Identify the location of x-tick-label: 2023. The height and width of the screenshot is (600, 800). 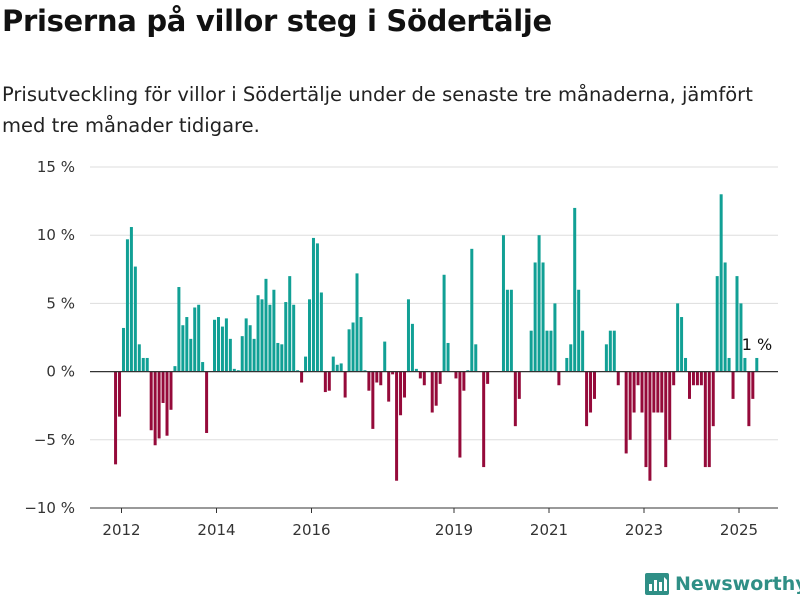
(644, 530).